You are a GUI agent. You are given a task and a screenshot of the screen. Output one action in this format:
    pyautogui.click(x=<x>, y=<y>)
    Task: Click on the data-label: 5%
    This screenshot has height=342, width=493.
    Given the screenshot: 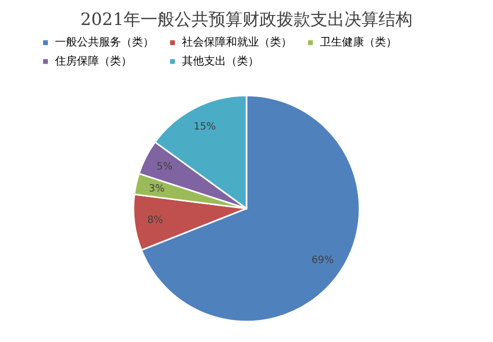 What is the action you would take?
    pyautogui.click(x=164, y=167)
    